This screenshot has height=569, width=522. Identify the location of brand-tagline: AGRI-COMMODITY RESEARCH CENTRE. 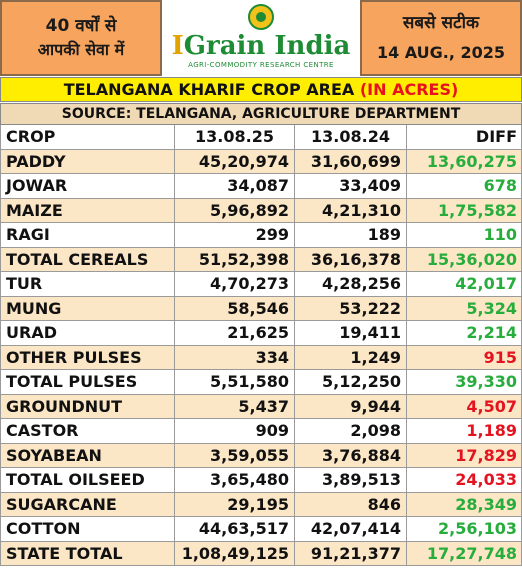
(261, 65).